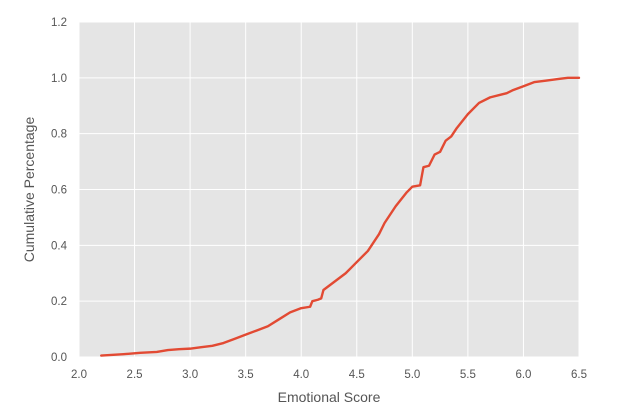 This screenshot has height=415, width=626. Describe the element at coordinates (59, 79) in the screenshot. I see `y-tick-label: 1.0` at that location.